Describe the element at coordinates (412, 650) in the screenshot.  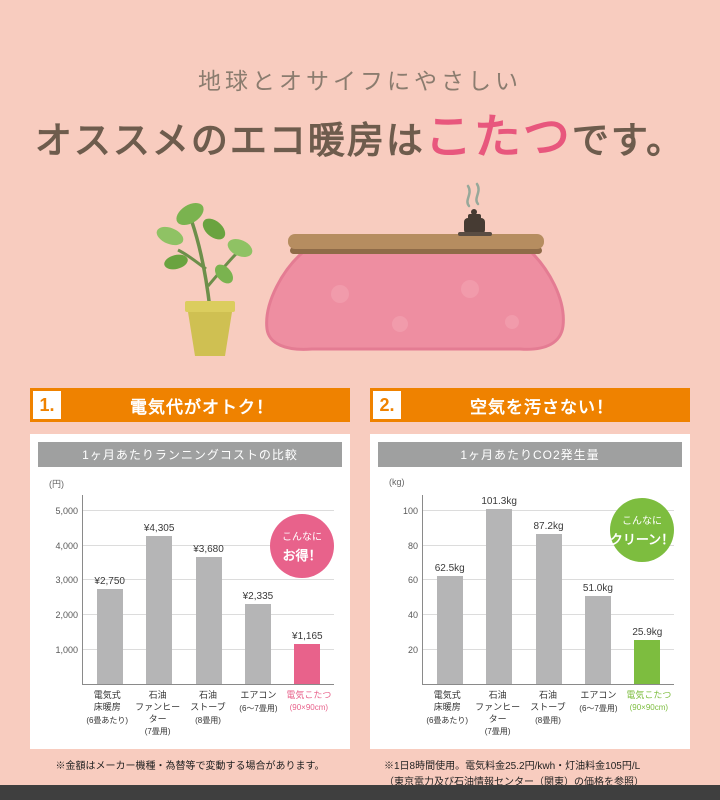
I see `y-tick-label: 20` at that location.